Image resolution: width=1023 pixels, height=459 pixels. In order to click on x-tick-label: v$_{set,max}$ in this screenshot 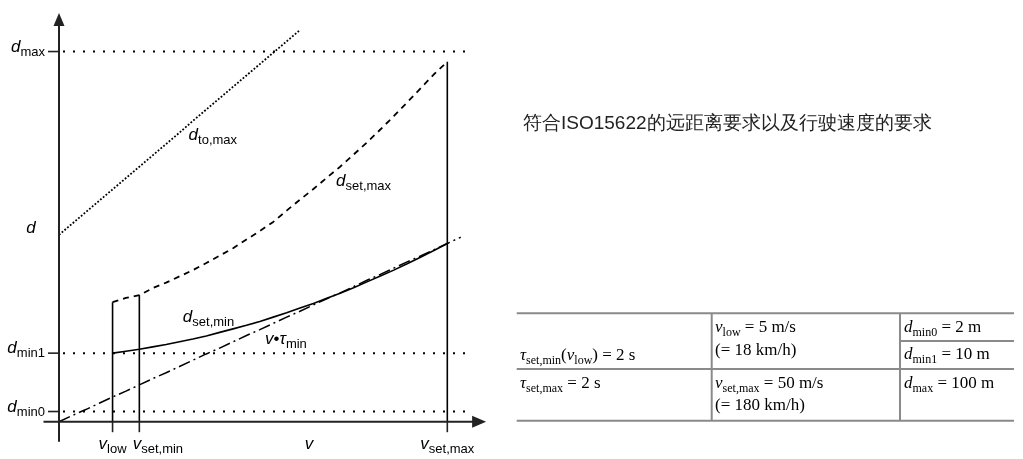, I will do `click(447, 445)`.